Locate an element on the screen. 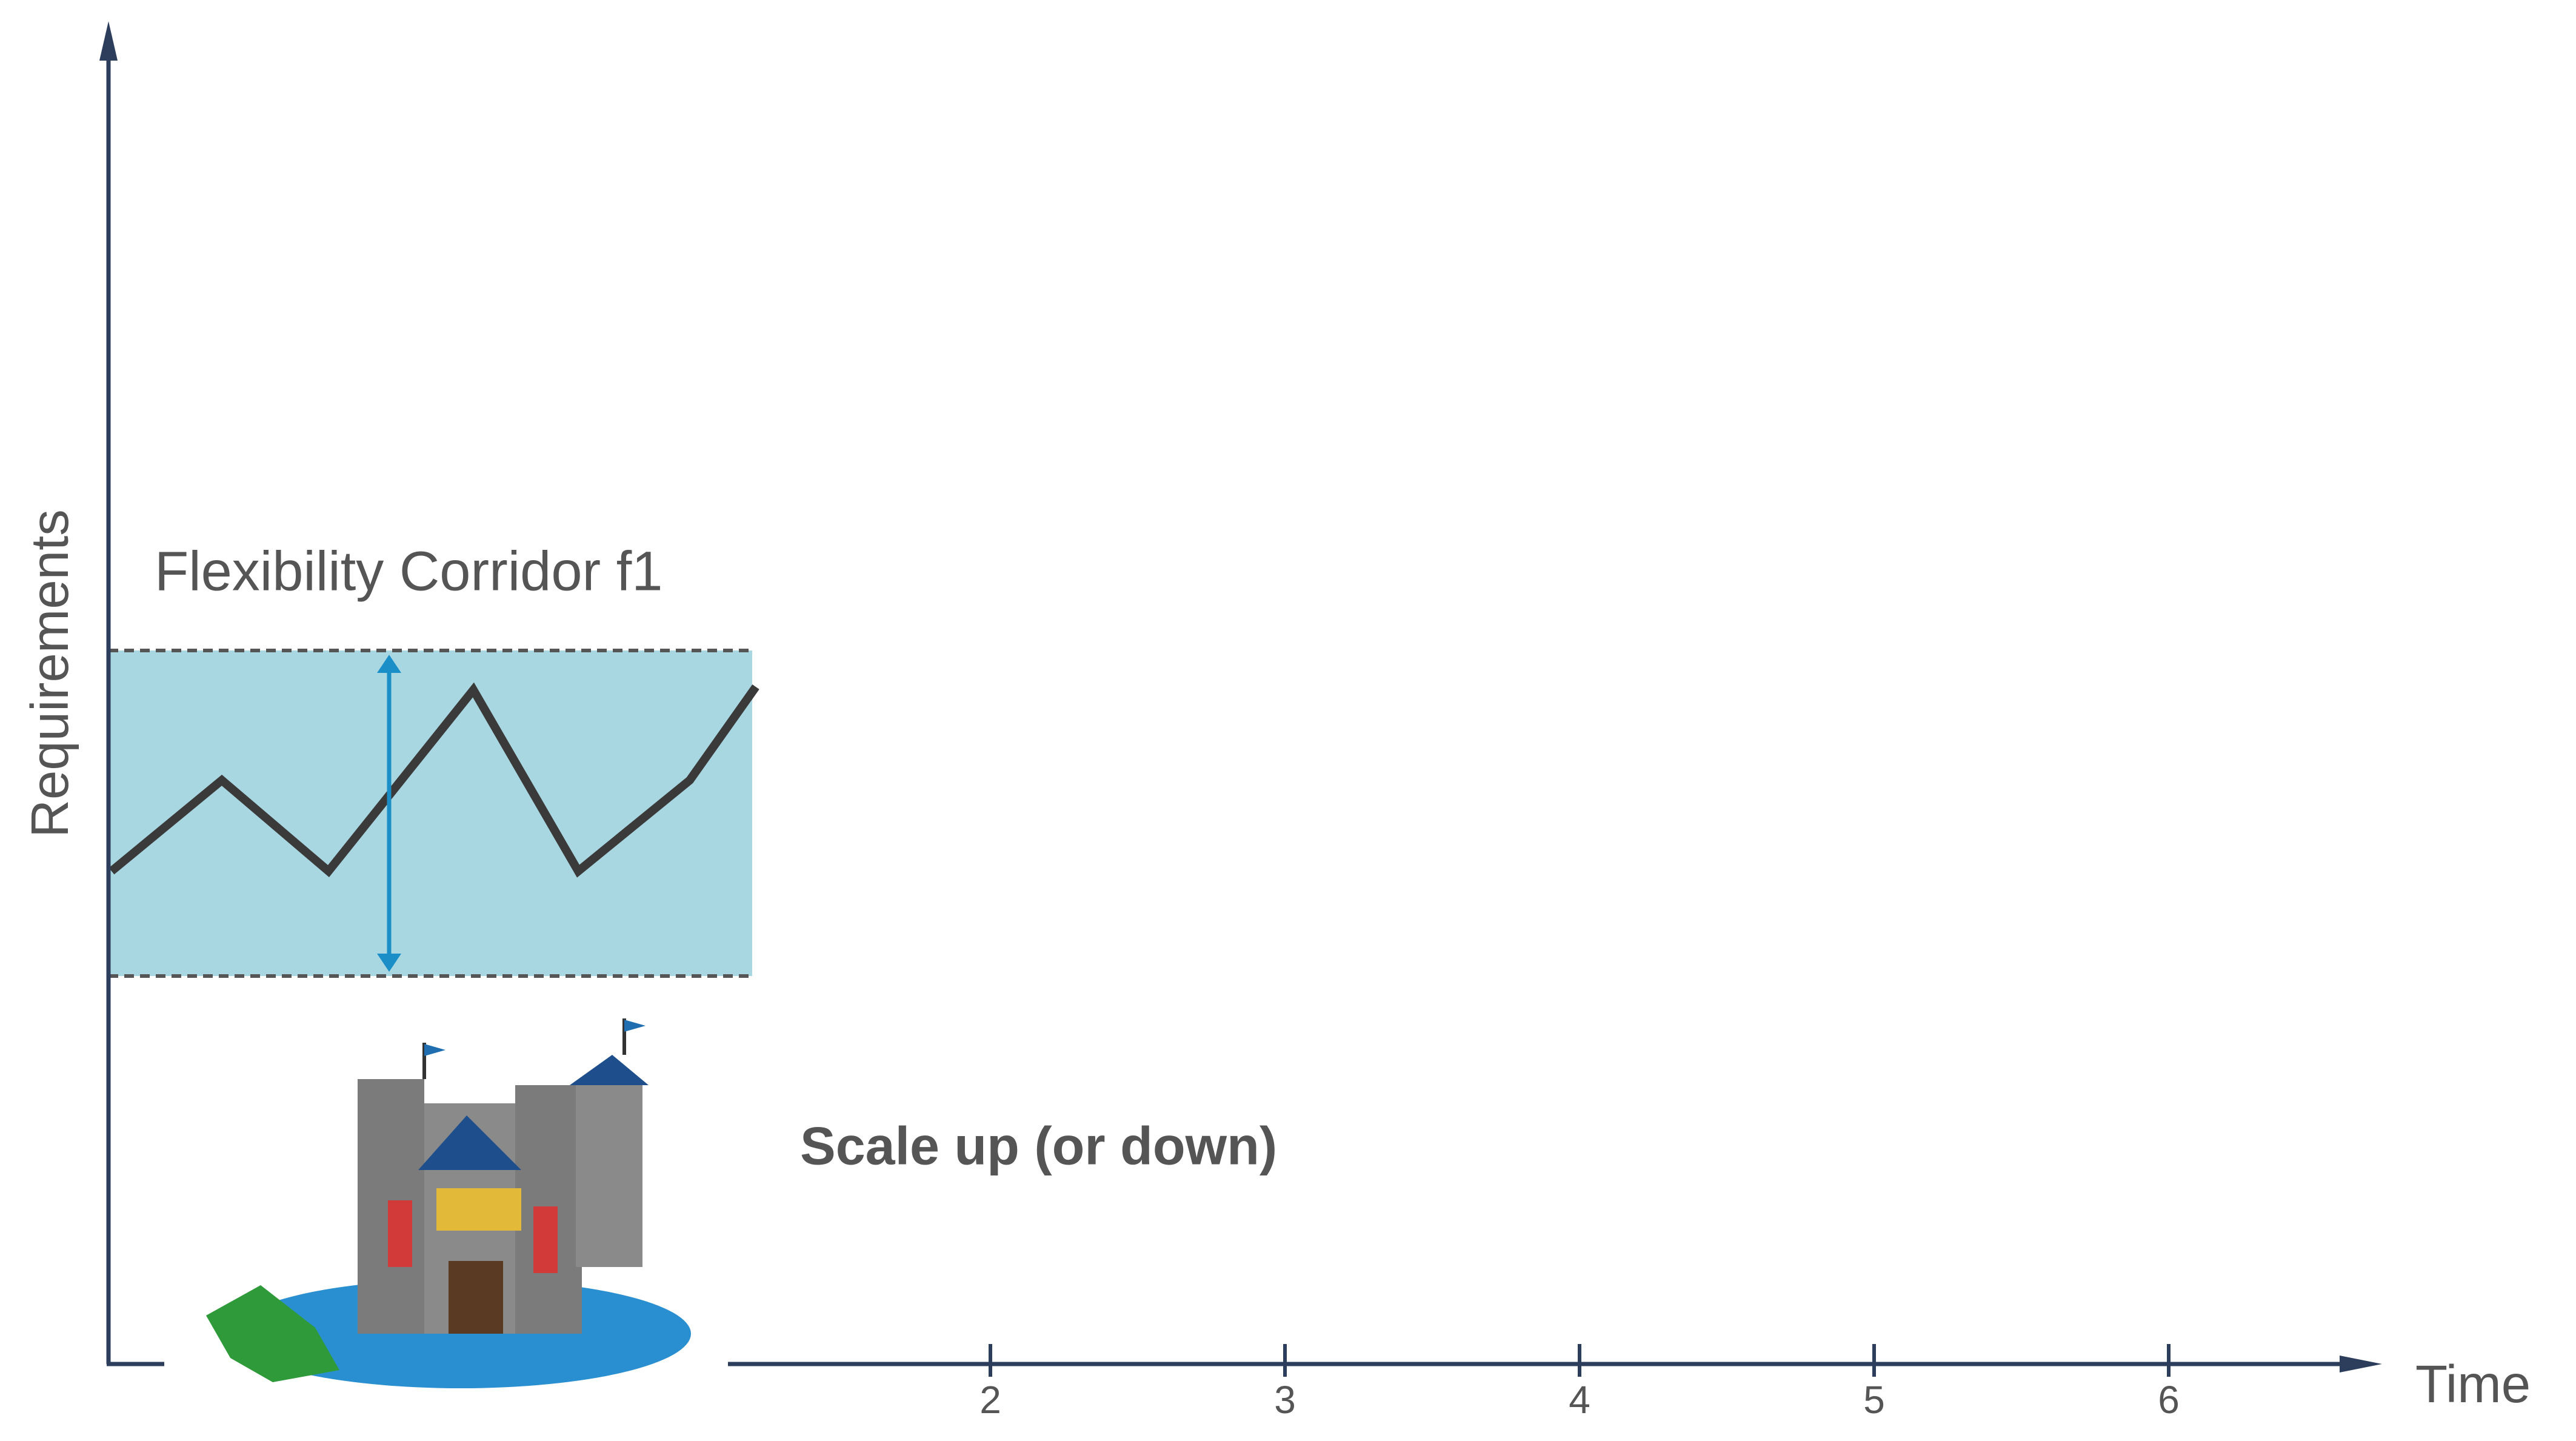 The image size is (2576, 1441). x-tick-label: 6 is located at coordinates (2169, 1400).